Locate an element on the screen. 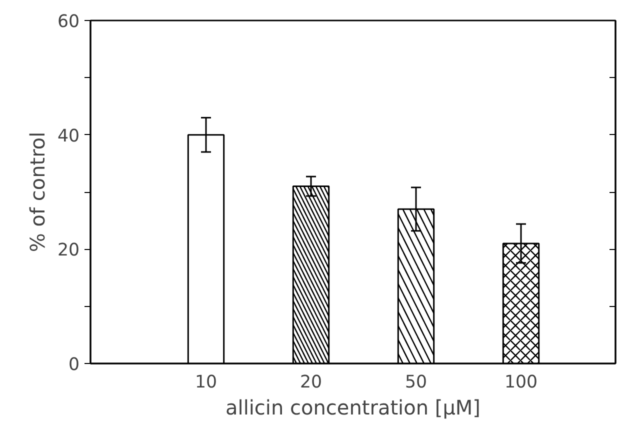 This screenshot has width=635, height=422. y-tick-label: 20 is located at coordinates (68, 250).